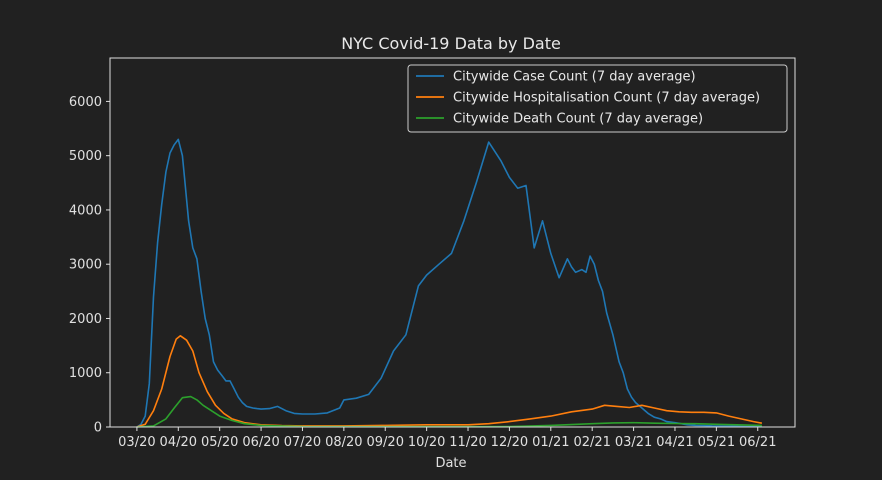  What do you see at coordinates (757, 442) in the screenshot?
I see `x-tick-label: 06/21` at bounding box center [757, 442].